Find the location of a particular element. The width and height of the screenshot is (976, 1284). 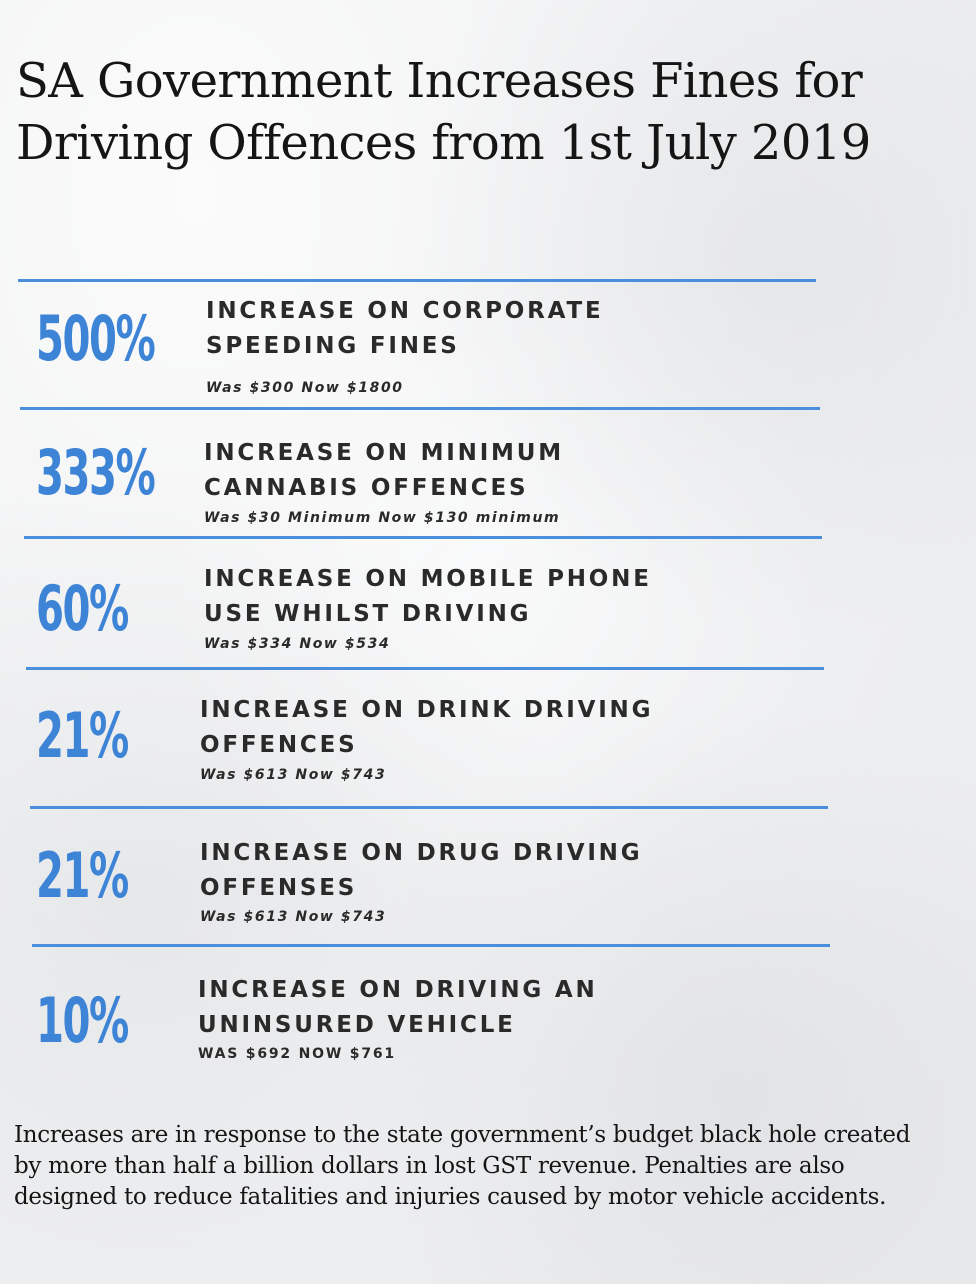

offence-heading: INCREASE ON DRUG DRIVING OFFENSES is located at coordinates (500, 871).